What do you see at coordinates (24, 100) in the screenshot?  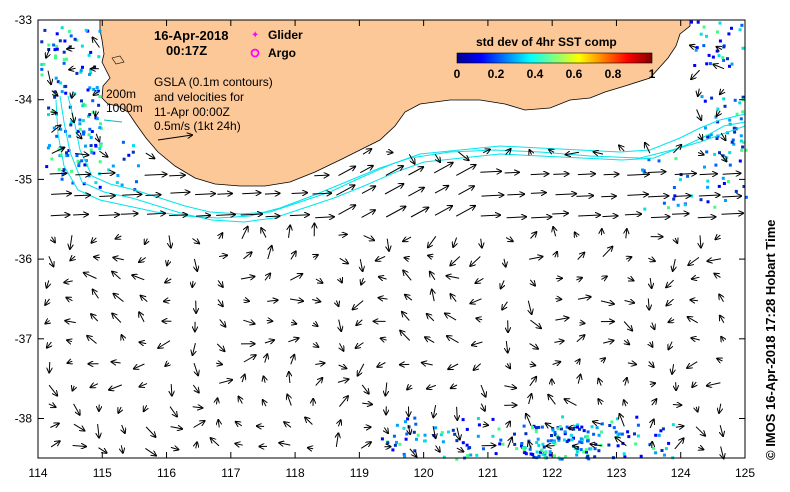 I see `latitude-tick-label: -34` at bounding box center [24, 100].